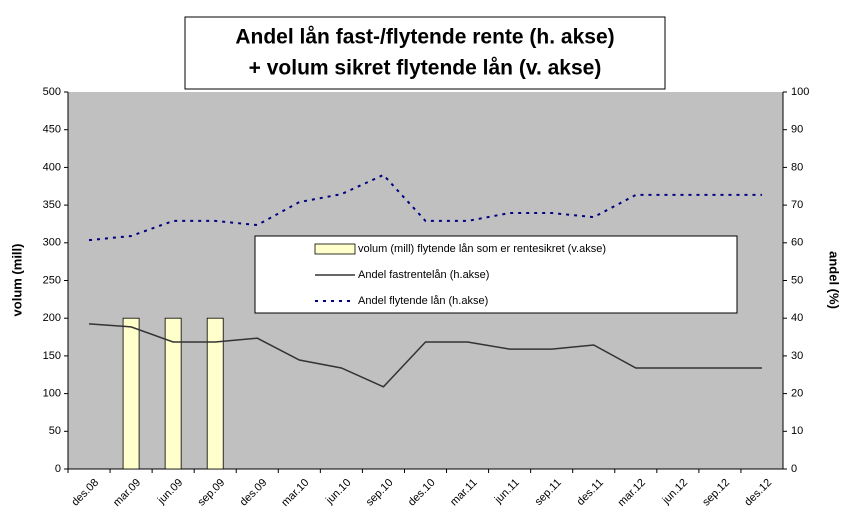  What do you see at coordinates (834, 280) in the screenshot?
I see `y2-axis-title: andel (%)` at bounding box center [834, 280].